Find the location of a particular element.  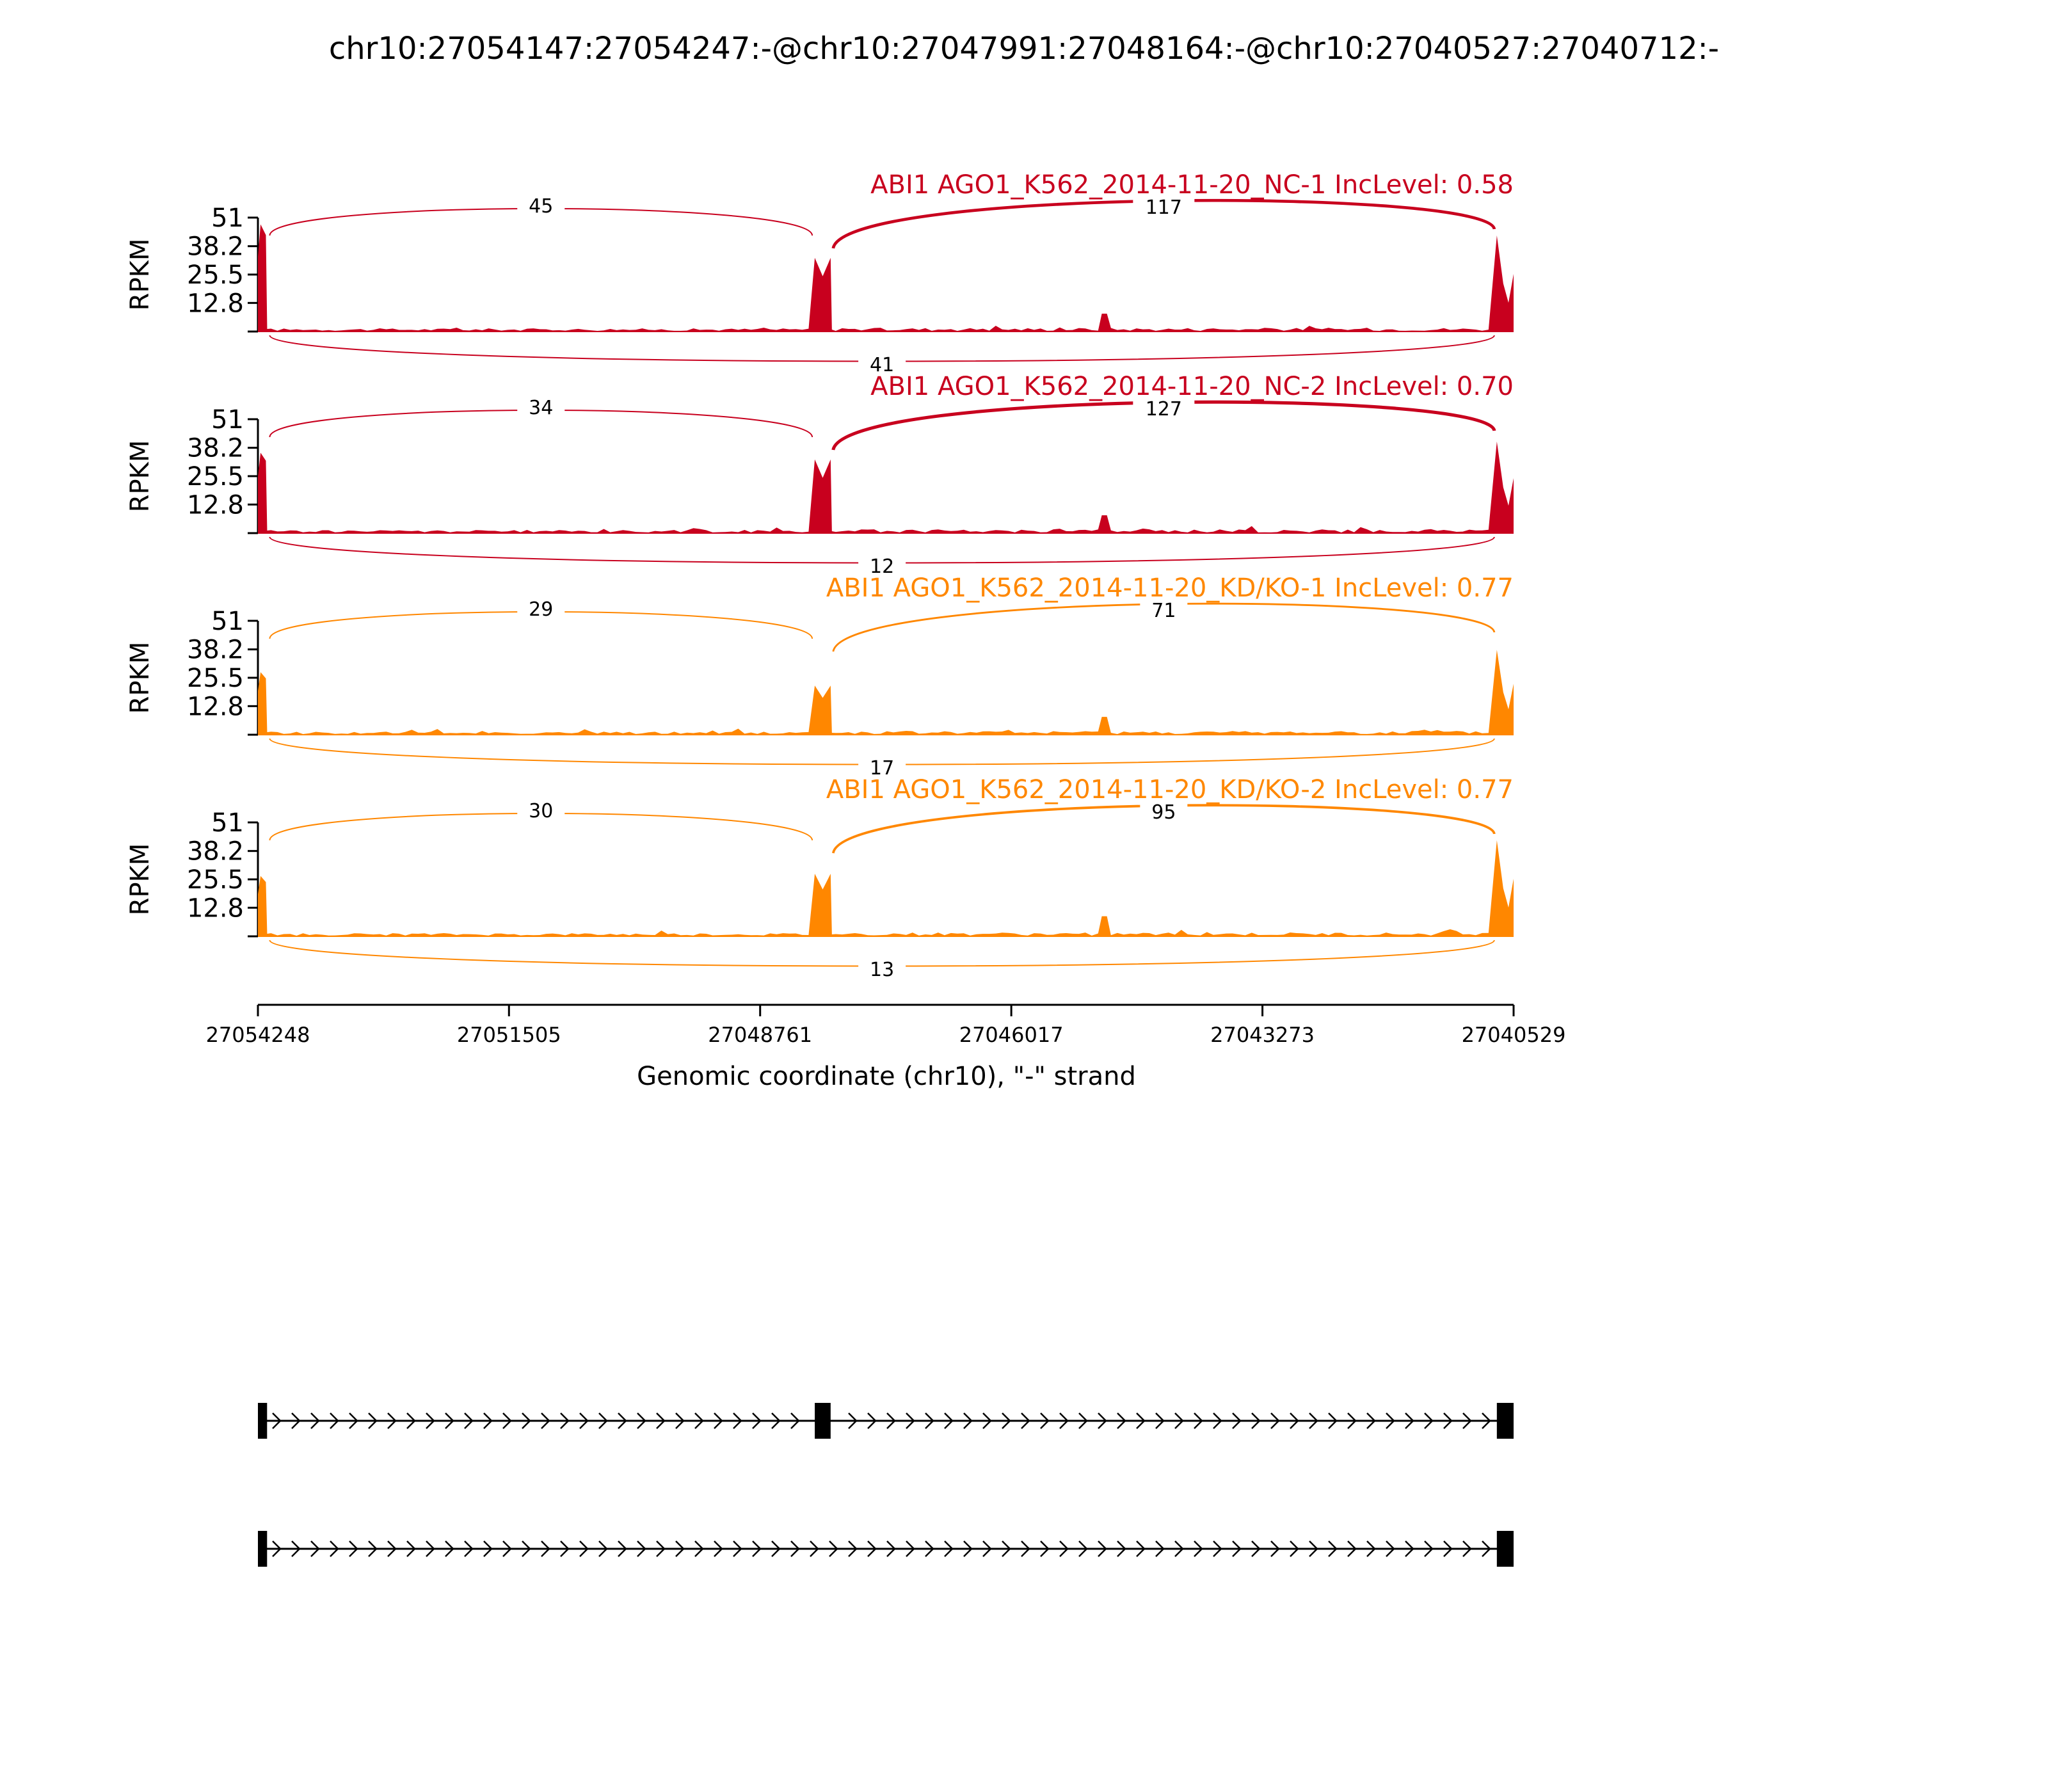

x-axis-label: Genomic coordinate (chr10), "-" strand is located at coordinates (886, 1076).